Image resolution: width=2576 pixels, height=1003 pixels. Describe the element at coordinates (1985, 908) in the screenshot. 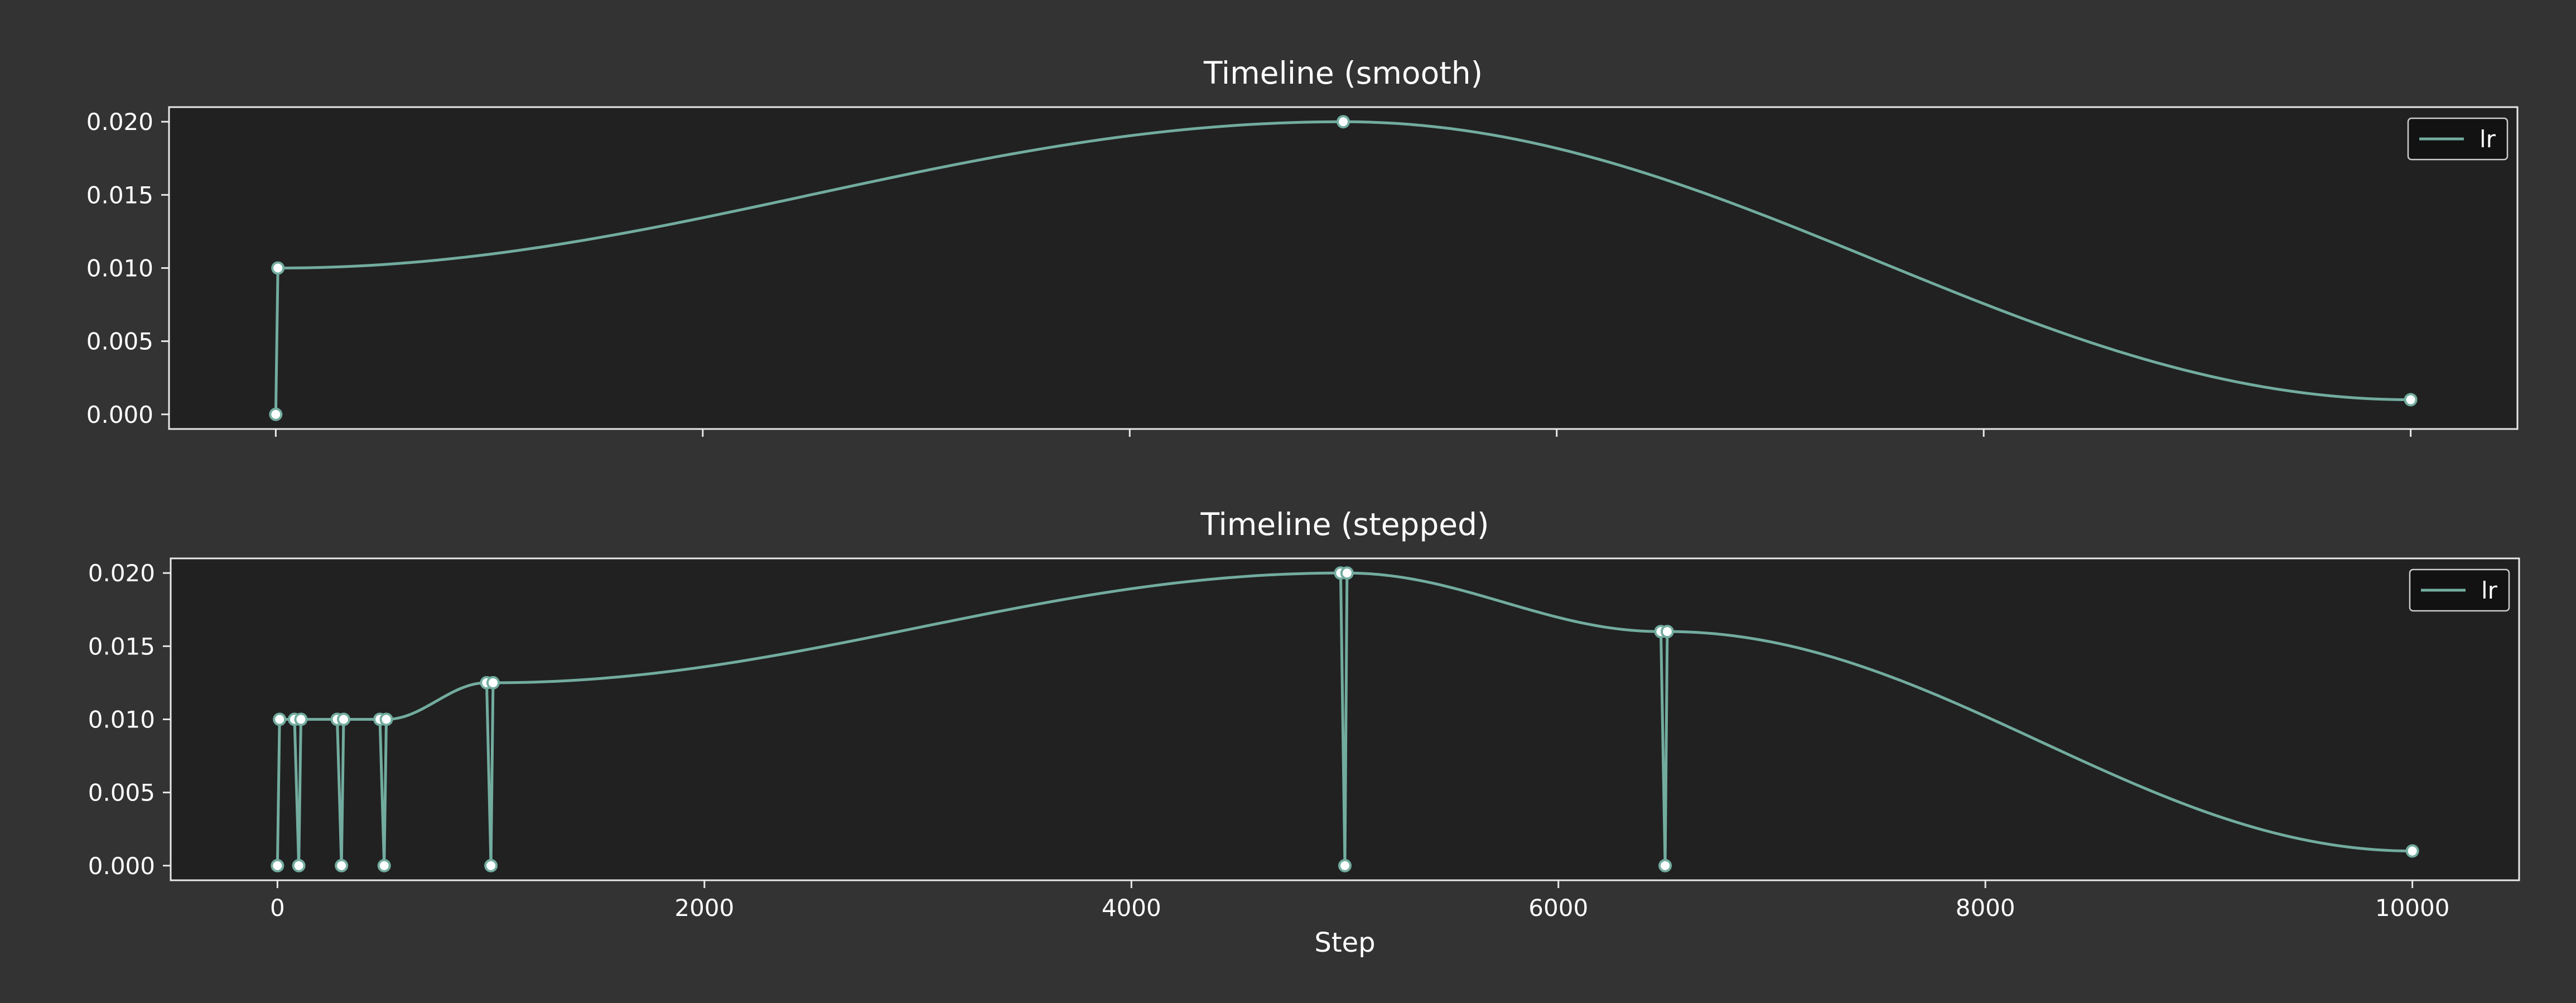

I see `stepped-x-tick-label: 8000` at that location.